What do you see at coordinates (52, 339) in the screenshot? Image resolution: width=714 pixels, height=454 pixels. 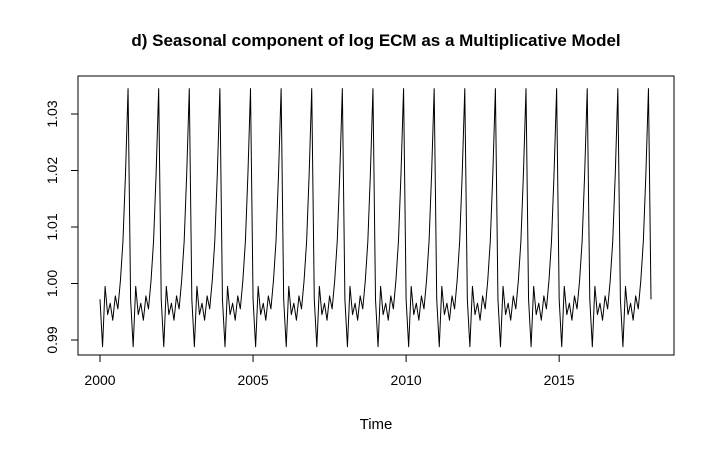 I see `y-tick-label: 0.99` at bounding box center [52, 339].